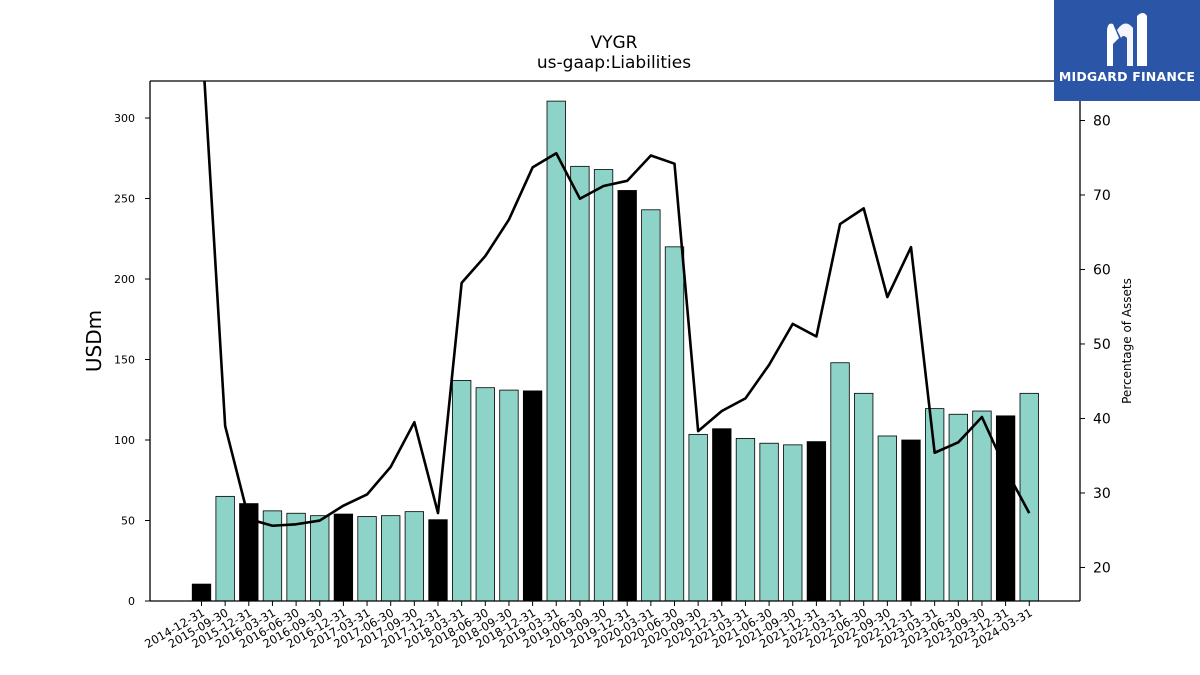 The width and height of the screenshot is (1200, 675). Describe the element at coordinates (1102, 419) in the screenshot. I see `y2-tick-label: 40` at that location.